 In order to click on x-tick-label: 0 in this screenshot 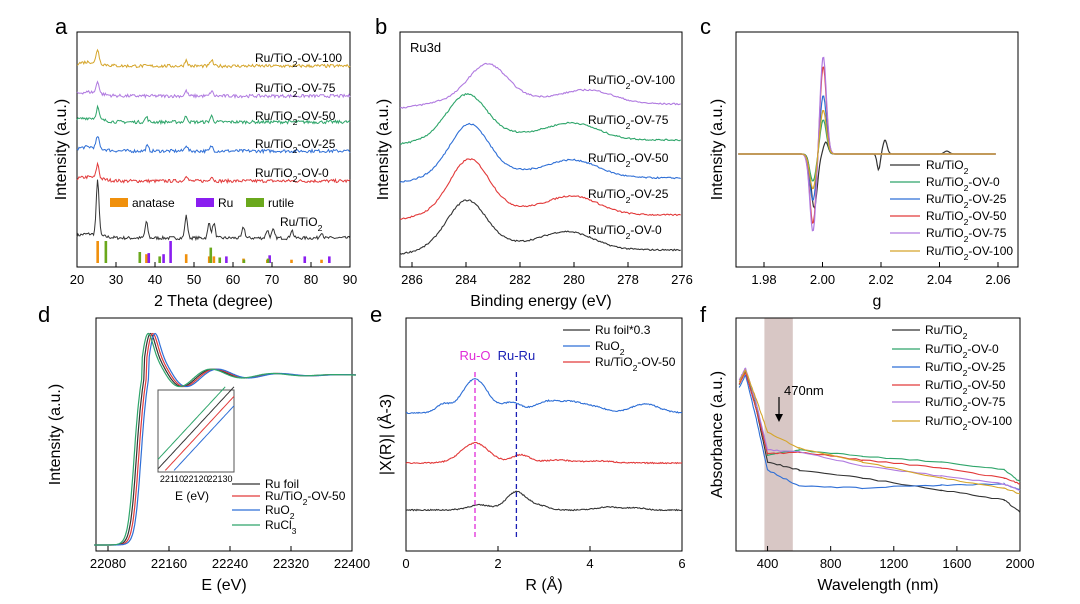, I will do `click(405, 563)`.